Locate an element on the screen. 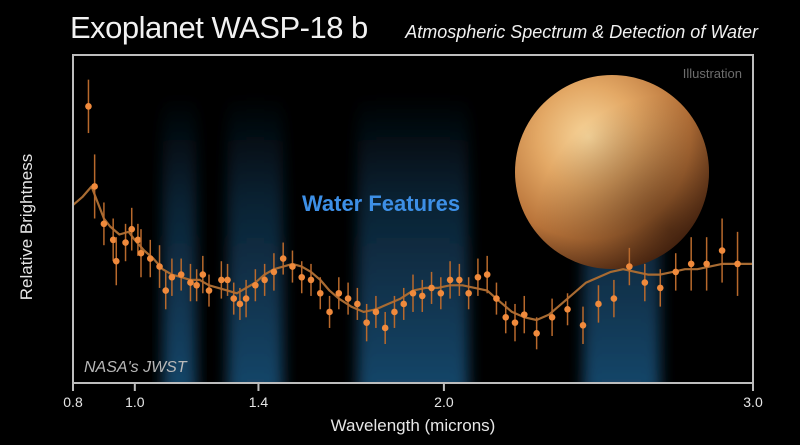 Image resolution: width=800 pixels, height=445 pixels. page-title: Exoplanet WASP-18 b is located at coordinates (219, 27).